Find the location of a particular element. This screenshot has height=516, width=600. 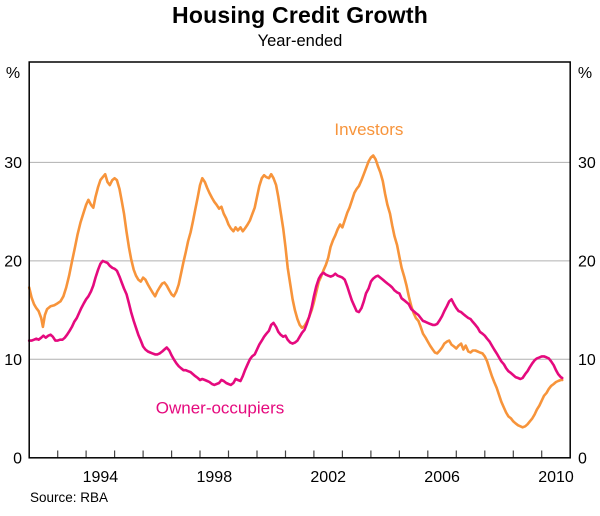

series-label-owner-occupiers: Owner-occupiers is located at coordinates (220, 408).